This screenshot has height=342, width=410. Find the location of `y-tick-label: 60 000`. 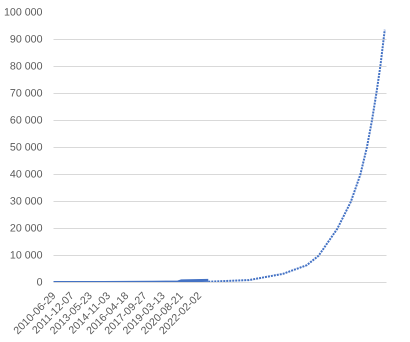

y-tick-label: 60 000 is located at coordinates (26, 120).